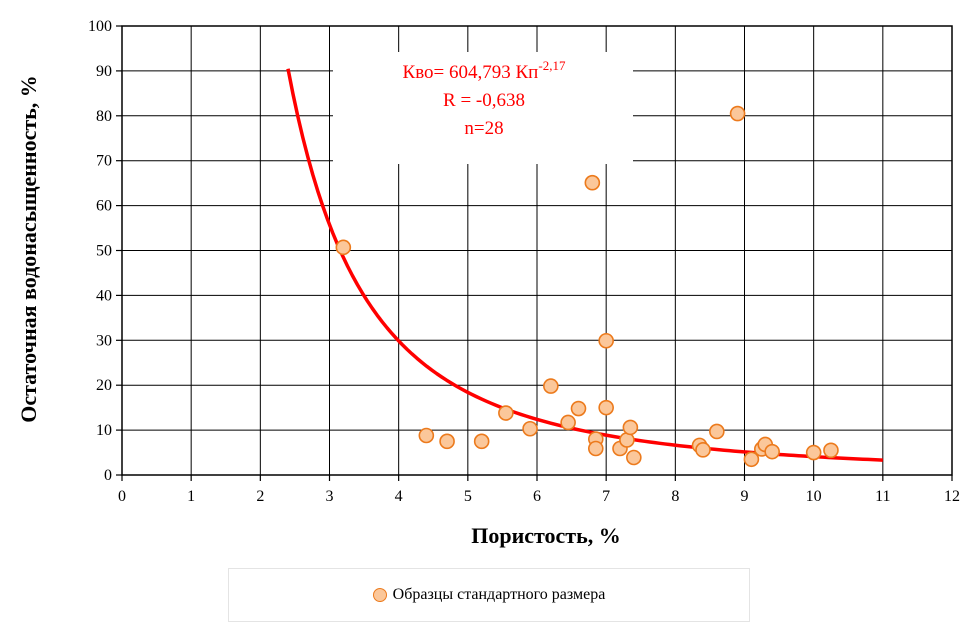 Image resolution: width=978 pixels, height=636 pixels. I want to click on x-tick-label: 9, so click(745, 496).